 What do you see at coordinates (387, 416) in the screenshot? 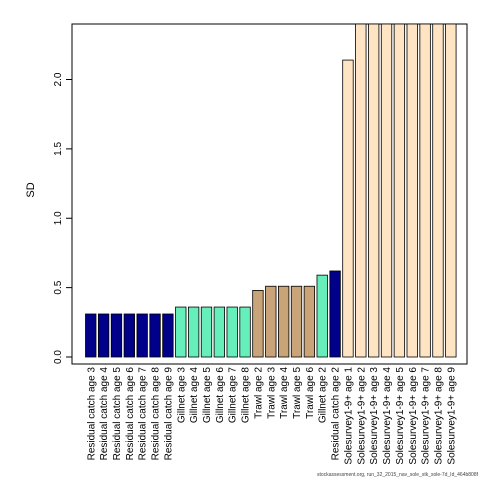
I see `x-tick-label: Solesurvey1-9+ age 4` at bounding box center [387, 416].